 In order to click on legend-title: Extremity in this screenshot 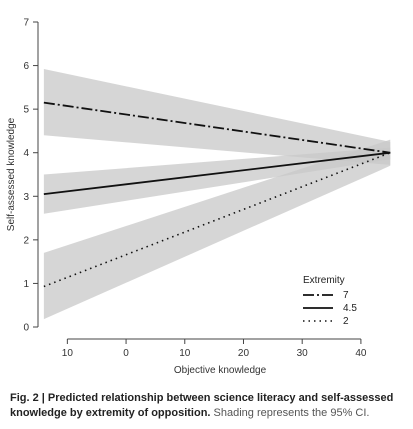, I will do `click(324, 280)`.